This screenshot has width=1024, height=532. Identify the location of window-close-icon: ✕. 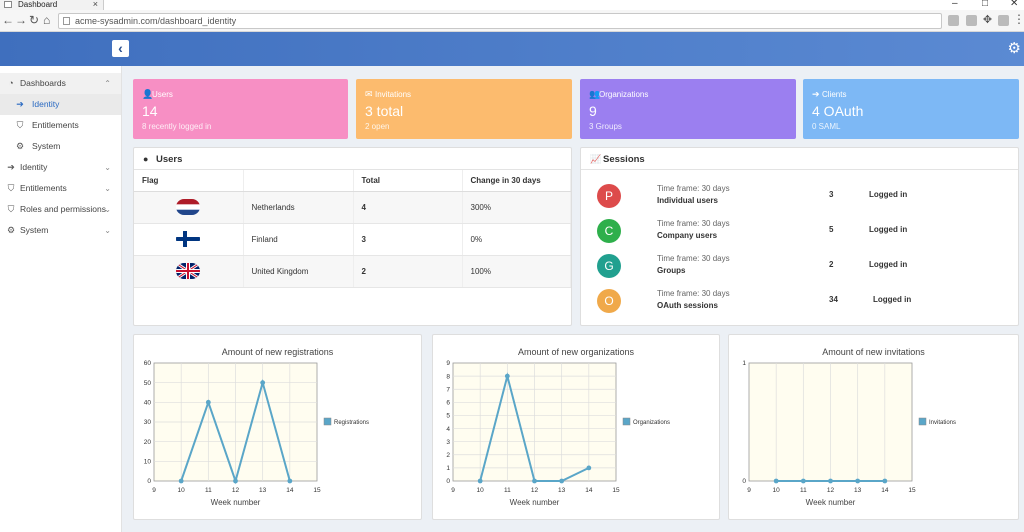
(1014, 4).